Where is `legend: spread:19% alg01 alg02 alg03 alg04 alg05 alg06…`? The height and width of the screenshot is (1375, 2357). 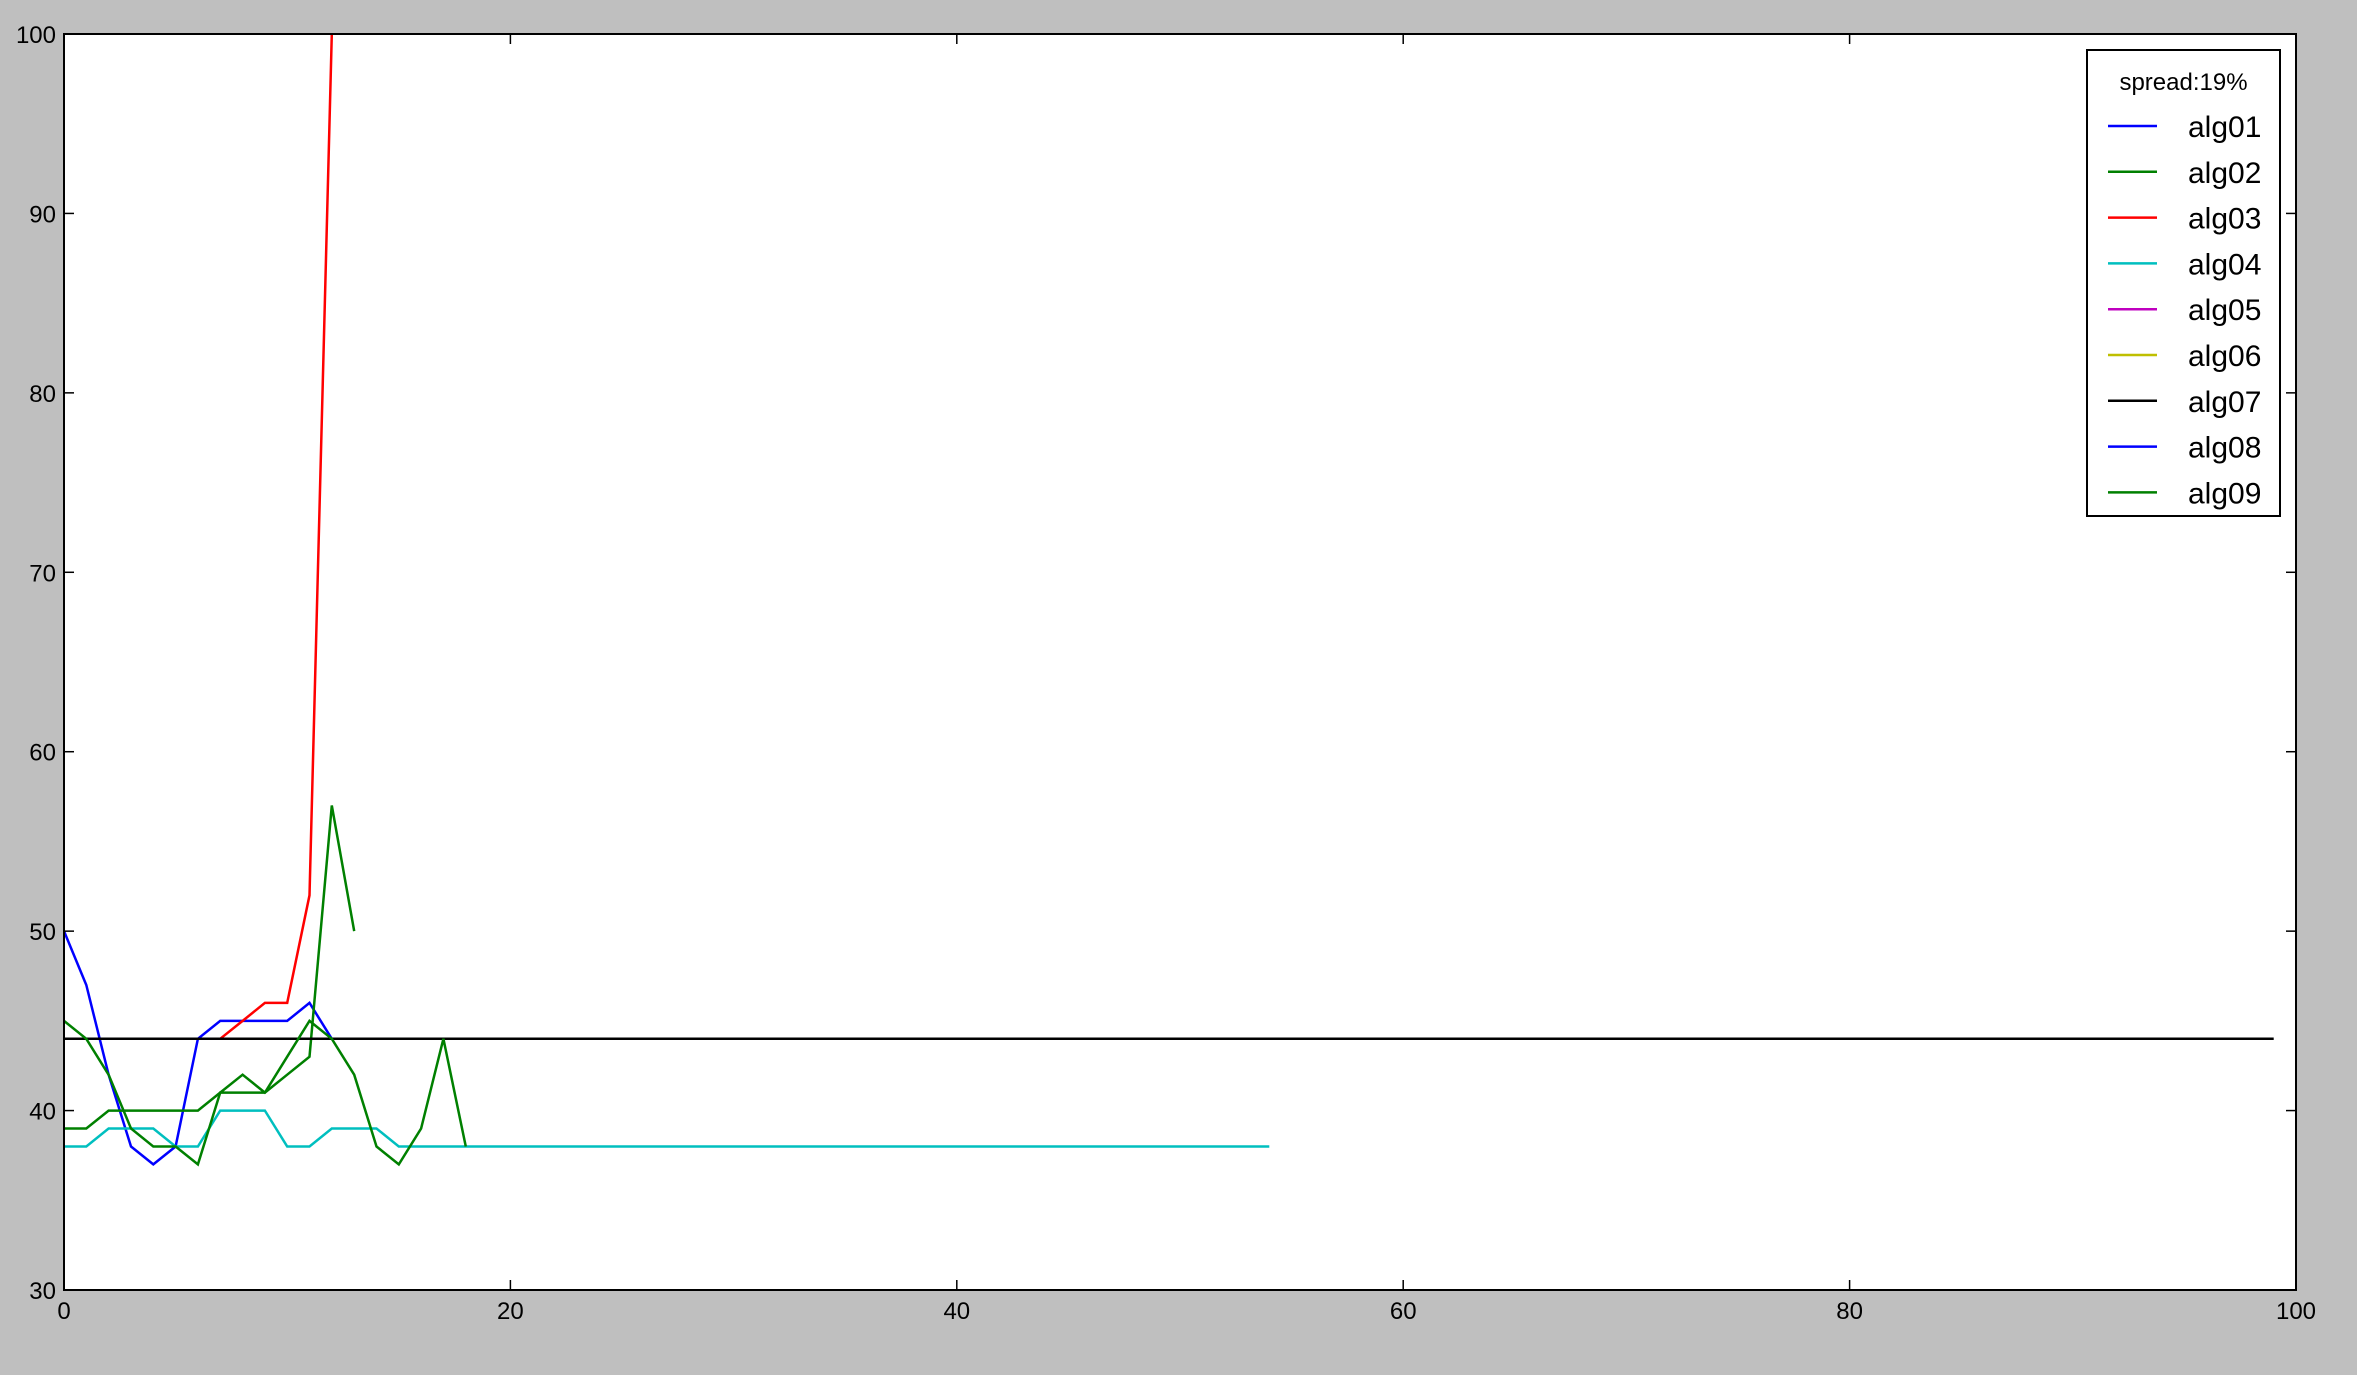 legend: spread:19% alg01 alg02 alg03 alg04 alg05 alg06… is located at coordinates (2183, 283).